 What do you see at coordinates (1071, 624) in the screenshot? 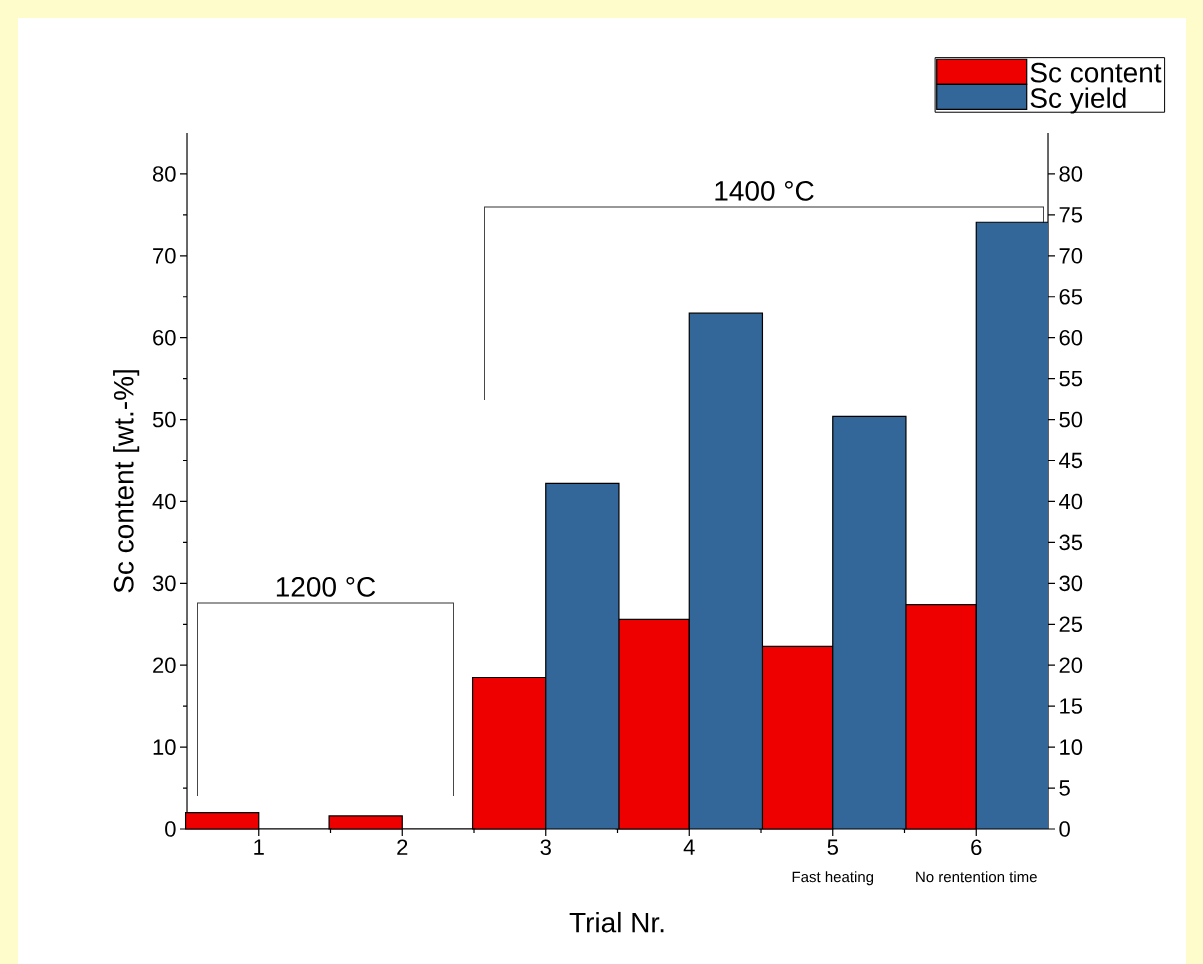
I see `y2-tick-label: 25` at bounding box center [1071, 624].